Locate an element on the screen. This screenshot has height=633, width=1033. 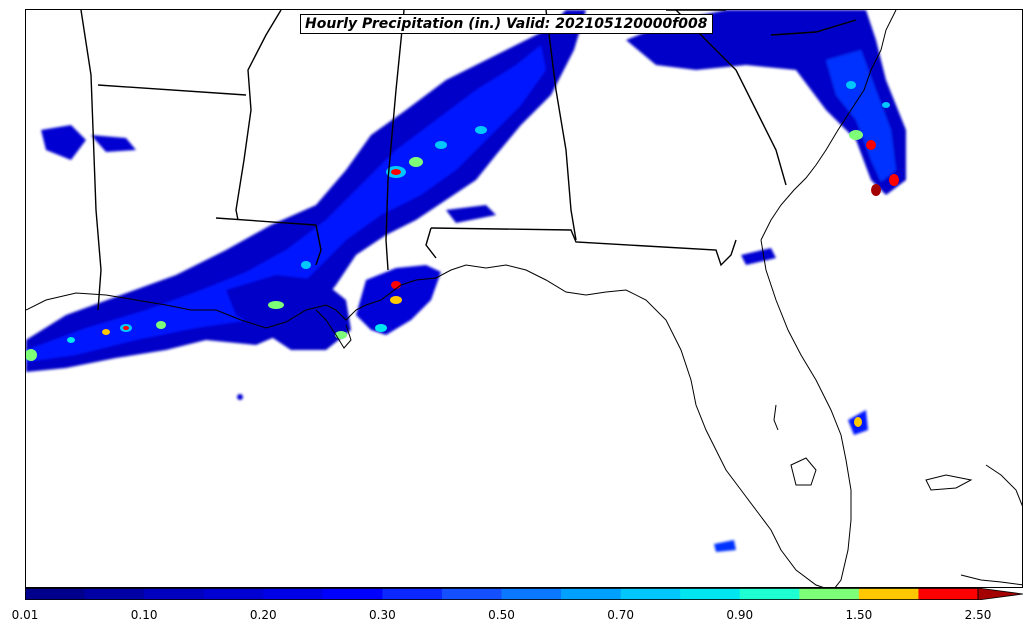
precip-se-coast is located at coordinates (758, 256).